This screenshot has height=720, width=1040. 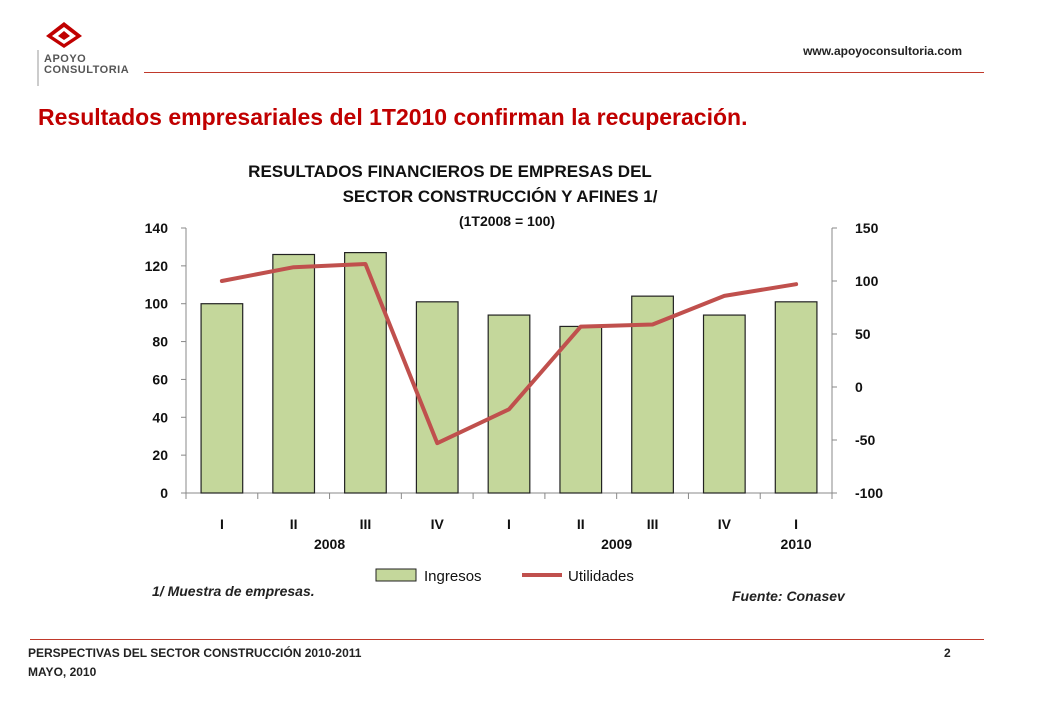 What do you see at coordinates (157, 266) in the screenshot?
I see `y-left-tick-label: 120` at bounding box center [157, 266].